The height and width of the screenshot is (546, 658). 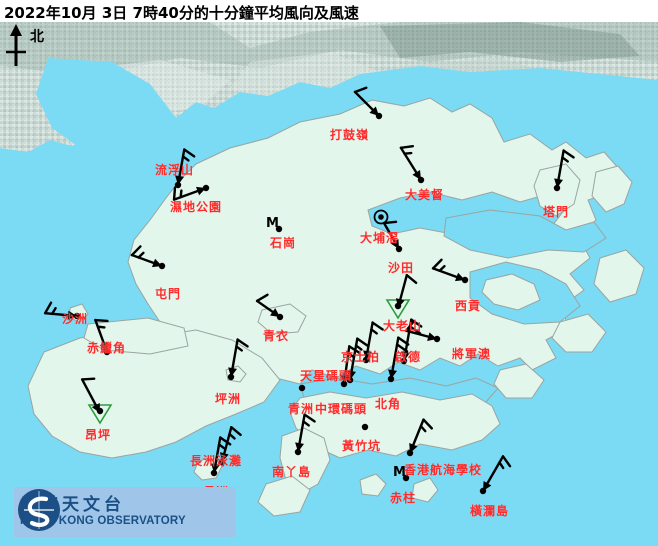 I want to click on station-label: 啟德, so click(x=408, y=357).